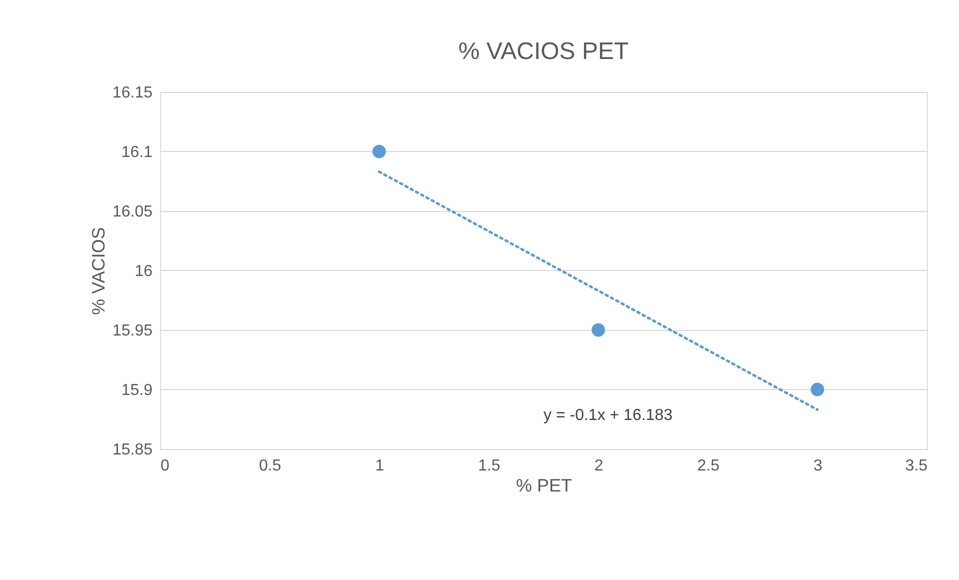  I want to click on x-tick-label: 1.5, so click(489, 466).